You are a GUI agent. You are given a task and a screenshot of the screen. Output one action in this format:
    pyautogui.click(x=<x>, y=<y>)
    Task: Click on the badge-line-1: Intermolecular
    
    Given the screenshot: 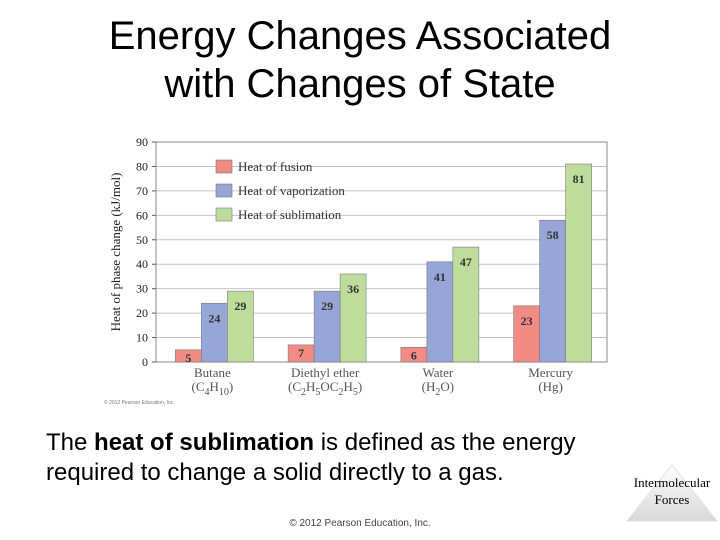 What is the action you would take?
    pyautogui.click(x=672, y=482)
    